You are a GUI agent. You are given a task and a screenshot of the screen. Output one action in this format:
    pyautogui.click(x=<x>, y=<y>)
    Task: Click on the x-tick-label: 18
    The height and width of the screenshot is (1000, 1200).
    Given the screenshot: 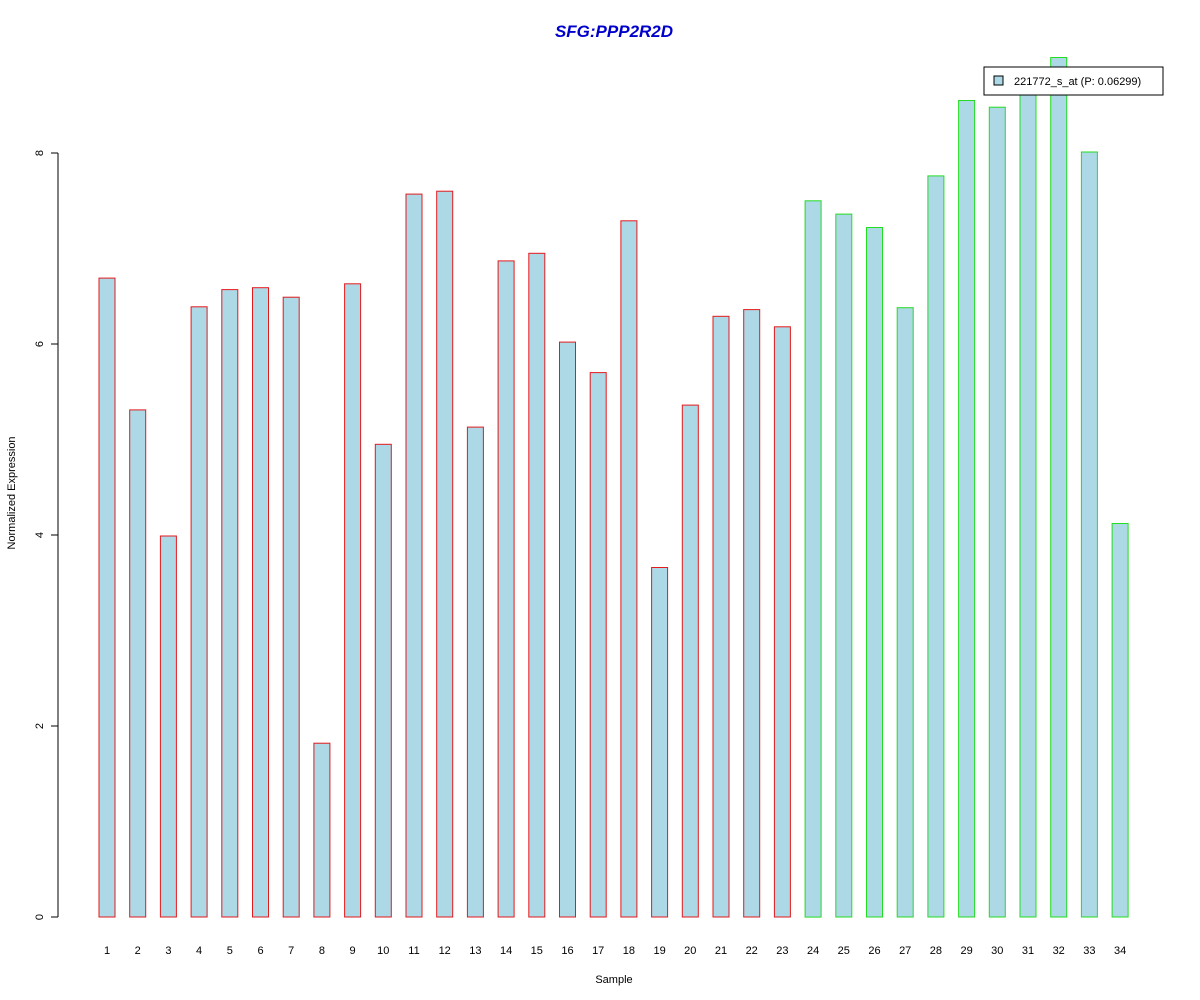 What is the action you would take?
    pyautogui.click(x=629, y=951)
    